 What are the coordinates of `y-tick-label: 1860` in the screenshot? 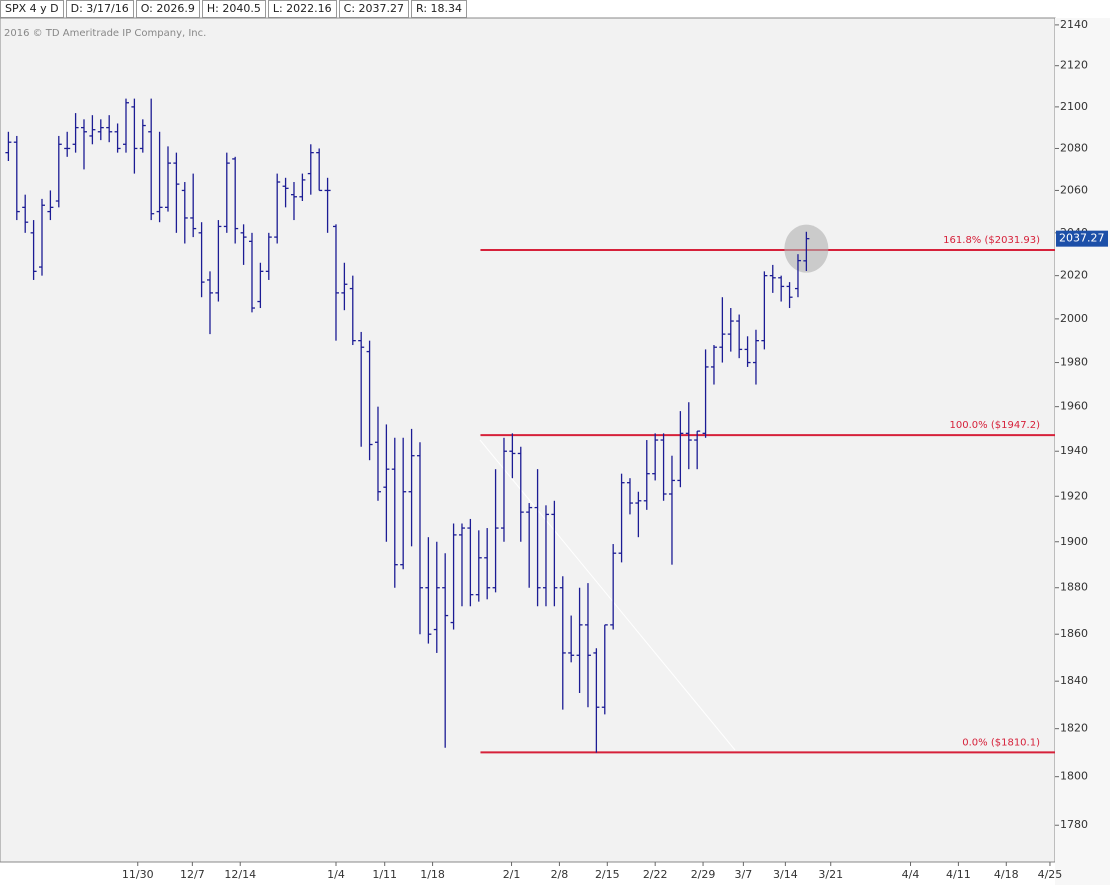 It's located at (1074, 633).